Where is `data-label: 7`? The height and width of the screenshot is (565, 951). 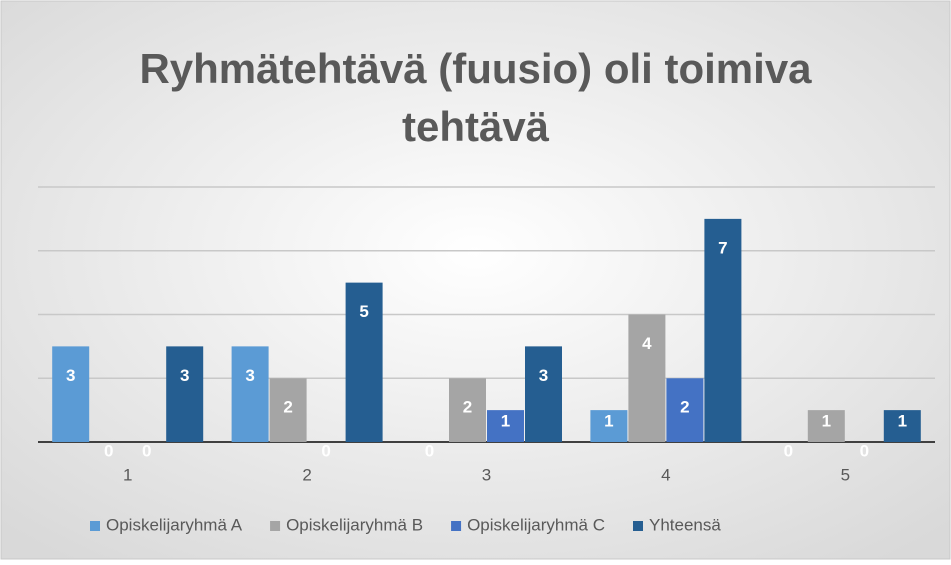
data-label: 7 is located at coordinates (722, 247).